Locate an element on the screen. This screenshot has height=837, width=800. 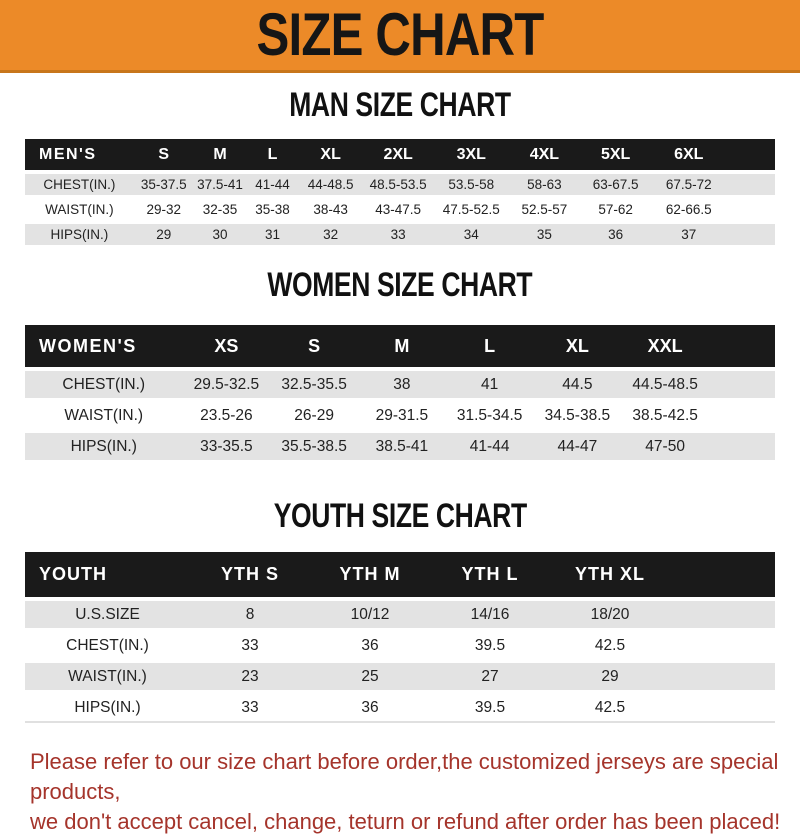
size-value: 38.5-42.5 is located at coordinates (665, 415).